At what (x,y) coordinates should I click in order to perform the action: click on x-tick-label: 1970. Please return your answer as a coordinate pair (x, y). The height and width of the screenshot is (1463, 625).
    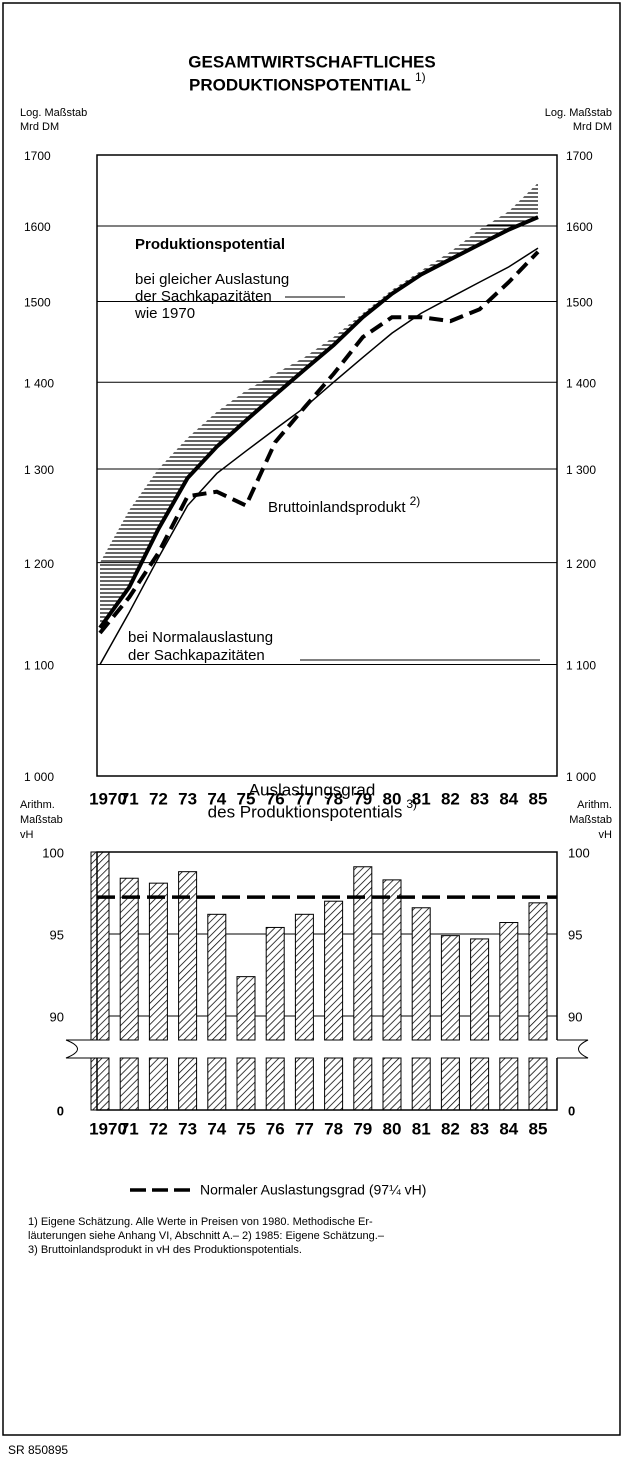
    Looking at the image, I should click on (108, 798).